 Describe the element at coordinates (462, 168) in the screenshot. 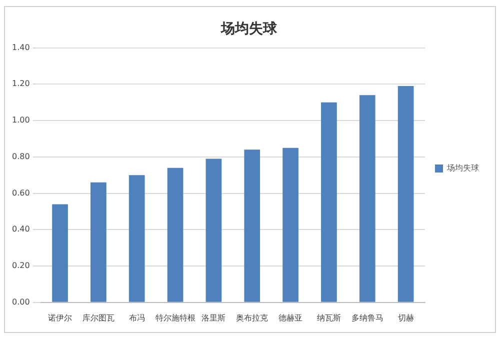

I see `legend-label: 场均失球` at that location.